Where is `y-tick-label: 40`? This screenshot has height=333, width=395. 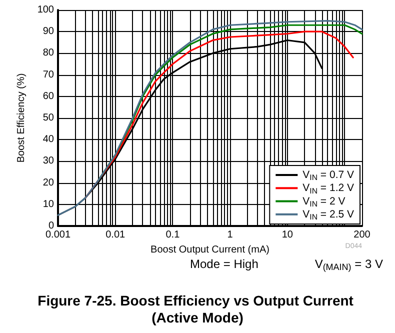
y-tick-label: 40 is located at coordinates (48, 140).